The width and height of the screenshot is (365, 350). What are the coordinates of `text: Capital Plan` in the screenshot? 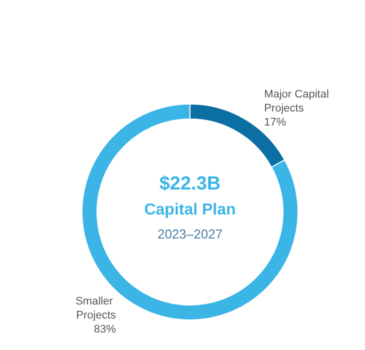 It's located at (190, 210).